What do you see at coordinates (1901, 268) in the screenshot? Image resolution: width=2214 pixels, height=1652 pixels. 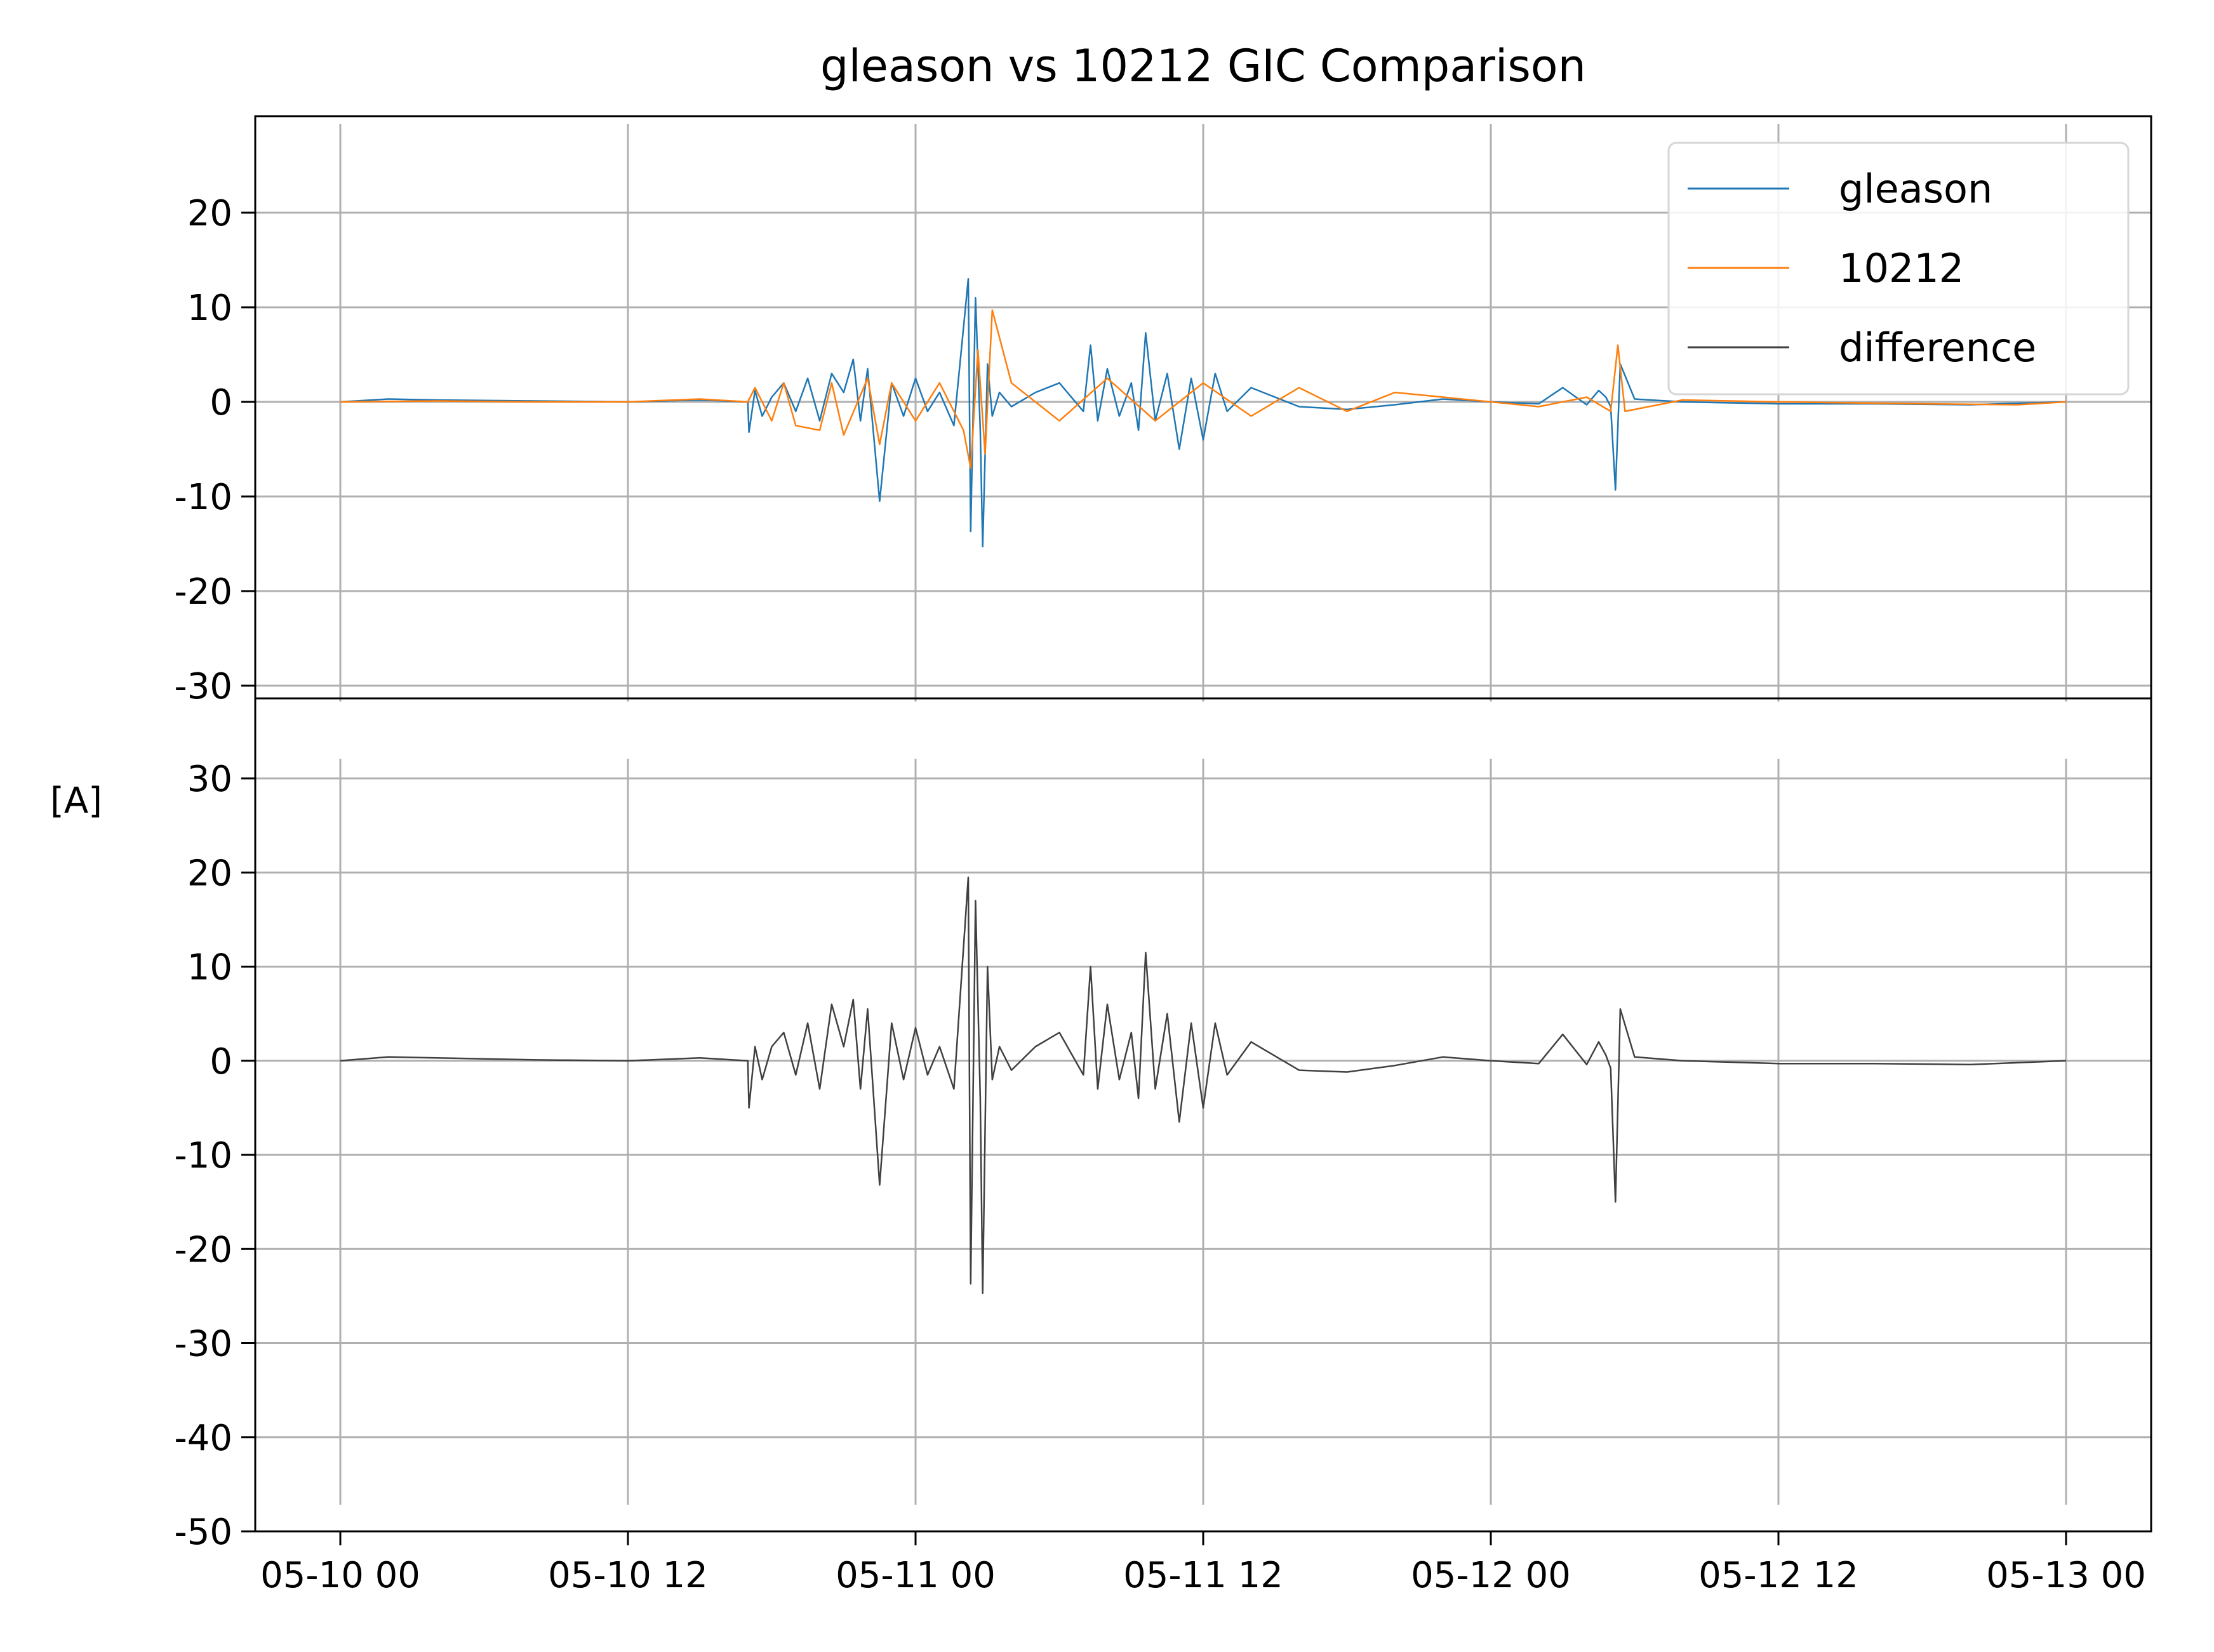 I see `legend-label-10212: 10212` at bounding box center [1901, 268].